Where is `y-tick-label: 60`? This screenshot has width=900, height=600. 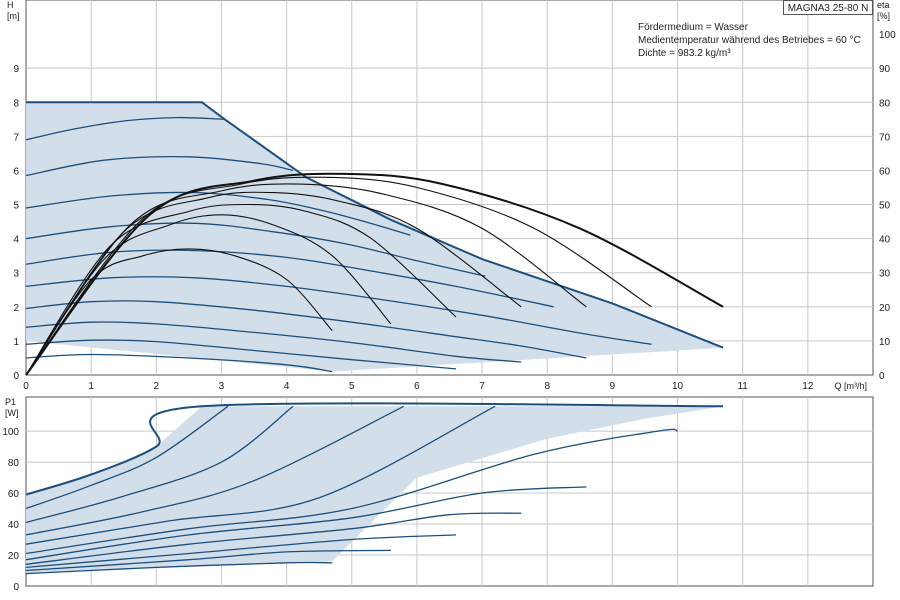 y-tick-label: 60 is located at coordinates (14, 494).